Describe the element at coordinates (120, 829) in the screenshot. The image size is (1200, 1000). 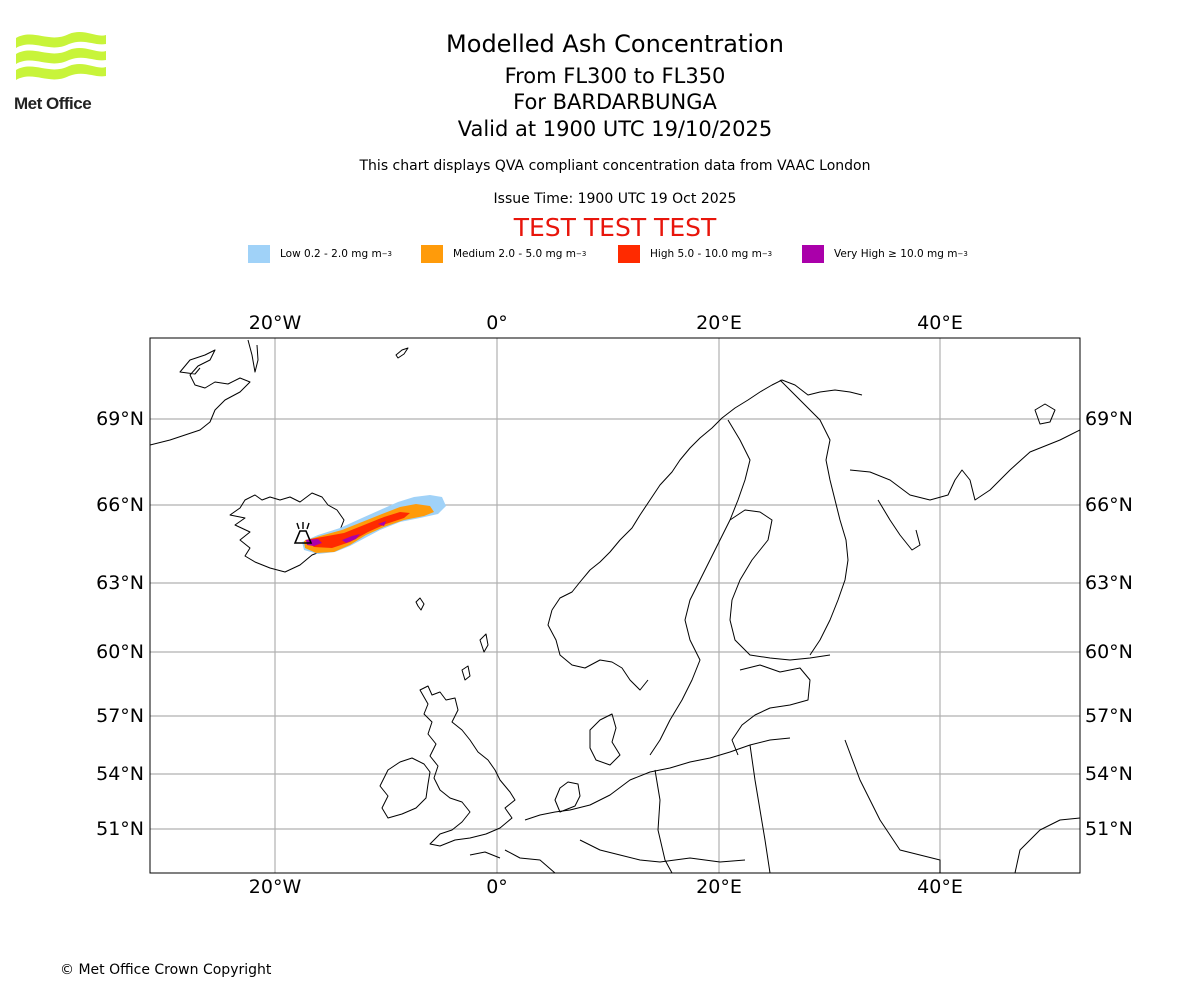
I see `lat-tick-left-51n: 51°N` at that location.